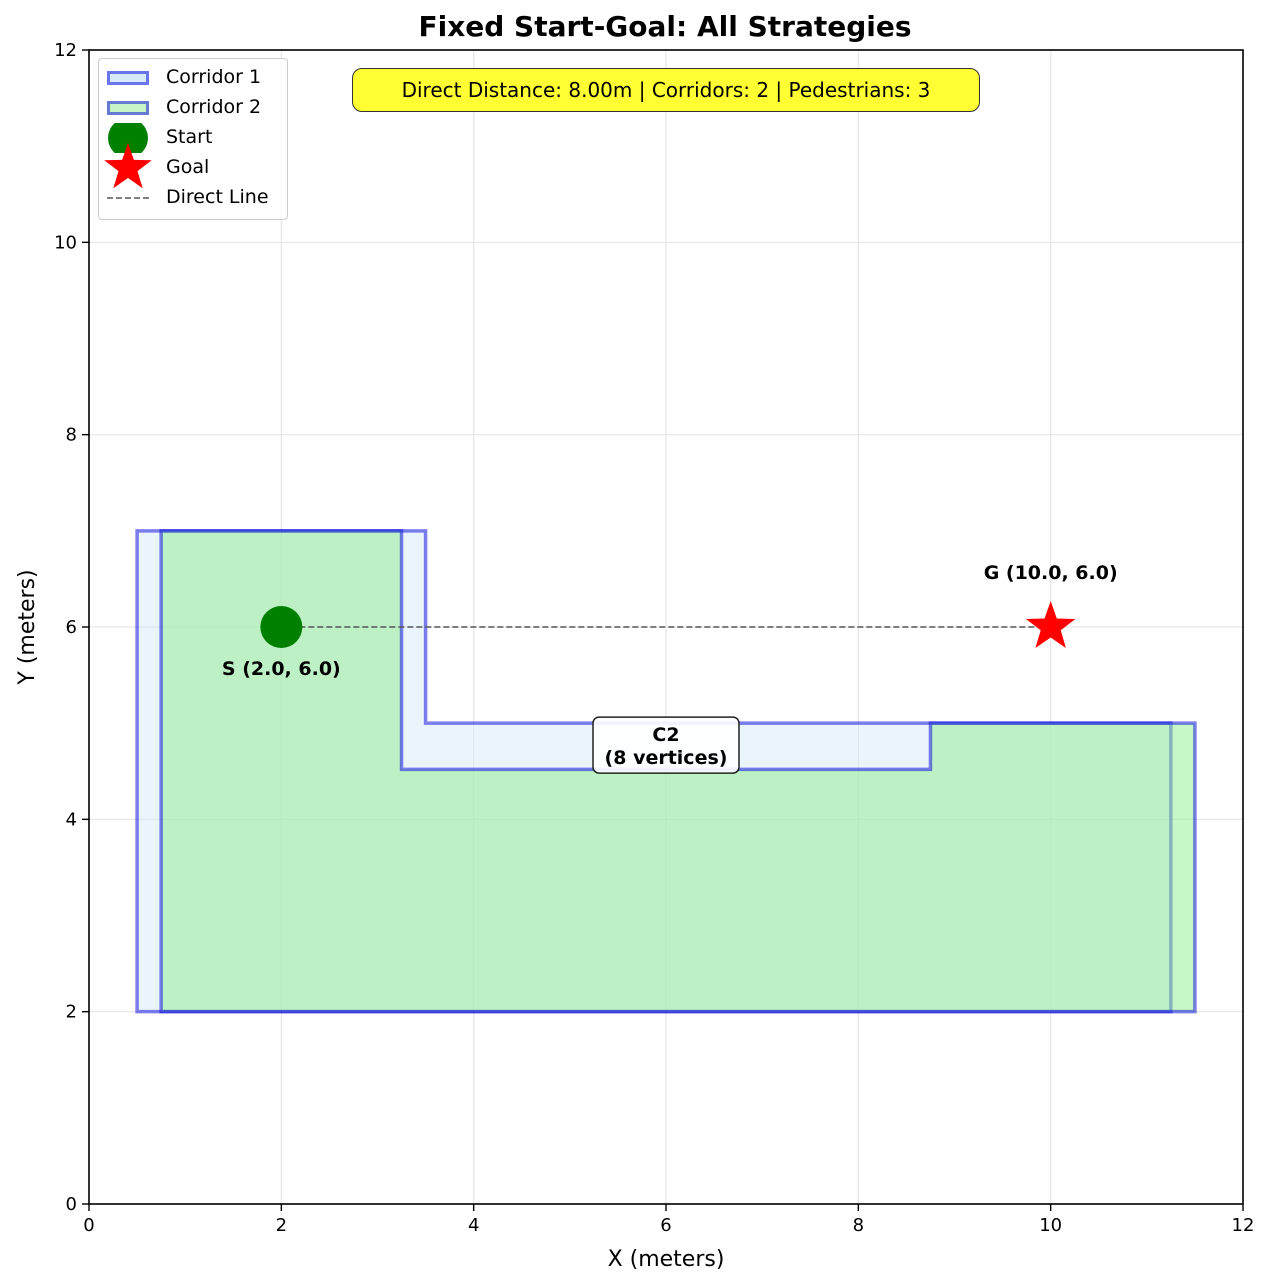  Describe the element at coordinates (128, 198) in the screenshot. I see `legend-direct-line-marker` at that location.